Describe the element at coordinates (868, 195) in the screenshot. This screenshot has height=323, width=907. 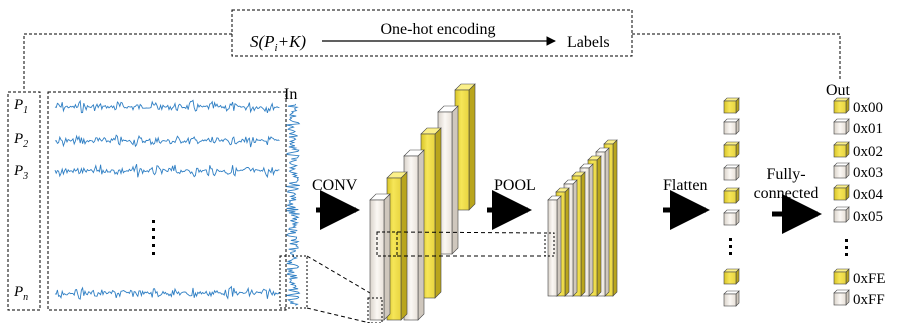
I see `output-class-label: 0x04` at that location.